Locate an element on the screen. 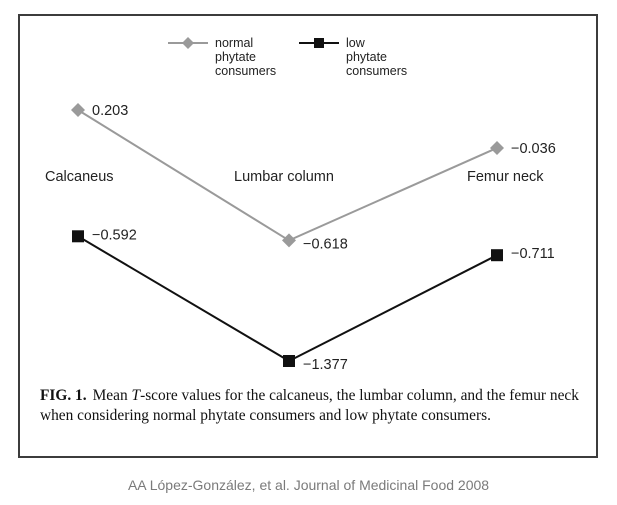  category-labels: Calcaneus Lumbar column Femur neck is located at coordinates (294, 177).